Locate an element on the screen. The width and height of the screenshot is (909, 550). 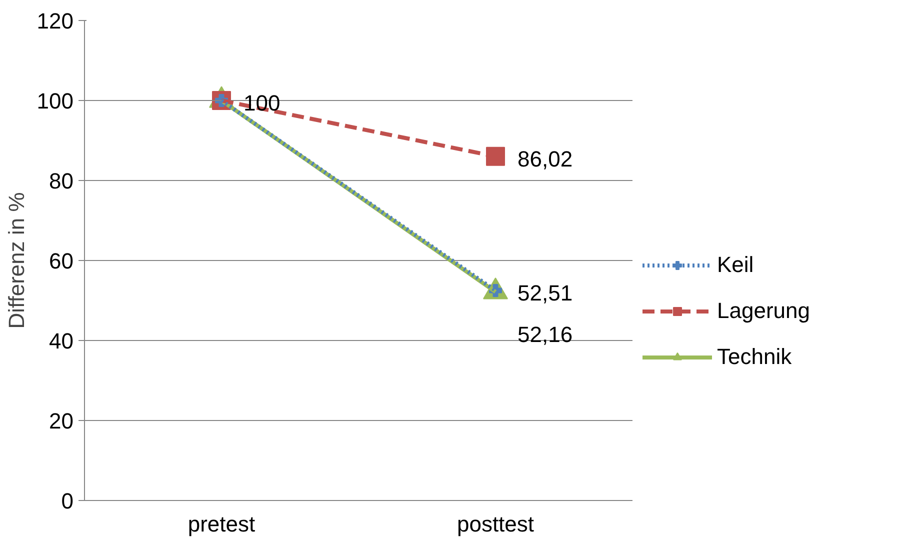
y-tick-label: 80 is located at coordinates (61, 181).